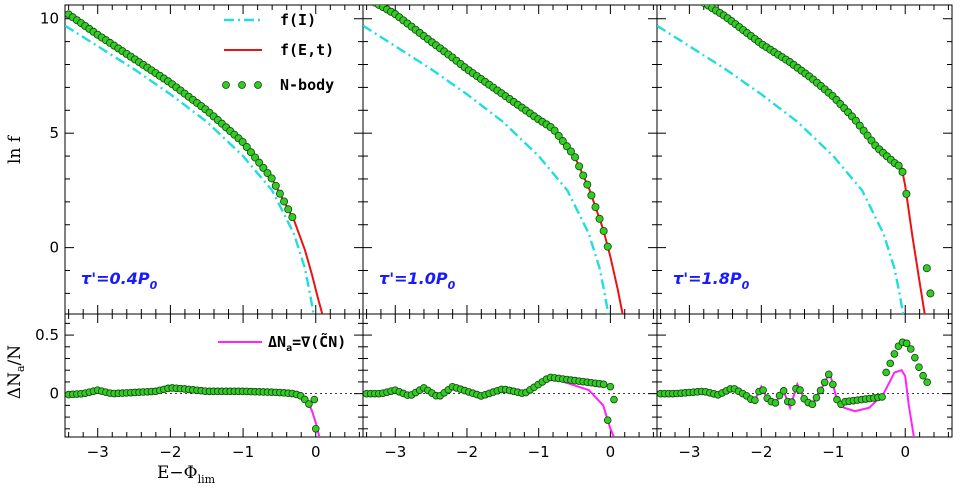 The height and width of the screenshot is (491, 960). What do you see at coordinates (307, 343) in the screenshot?
I see `legend-delta-label: ΔNa=∇(C̃N)` at bounding box center [307, 343].